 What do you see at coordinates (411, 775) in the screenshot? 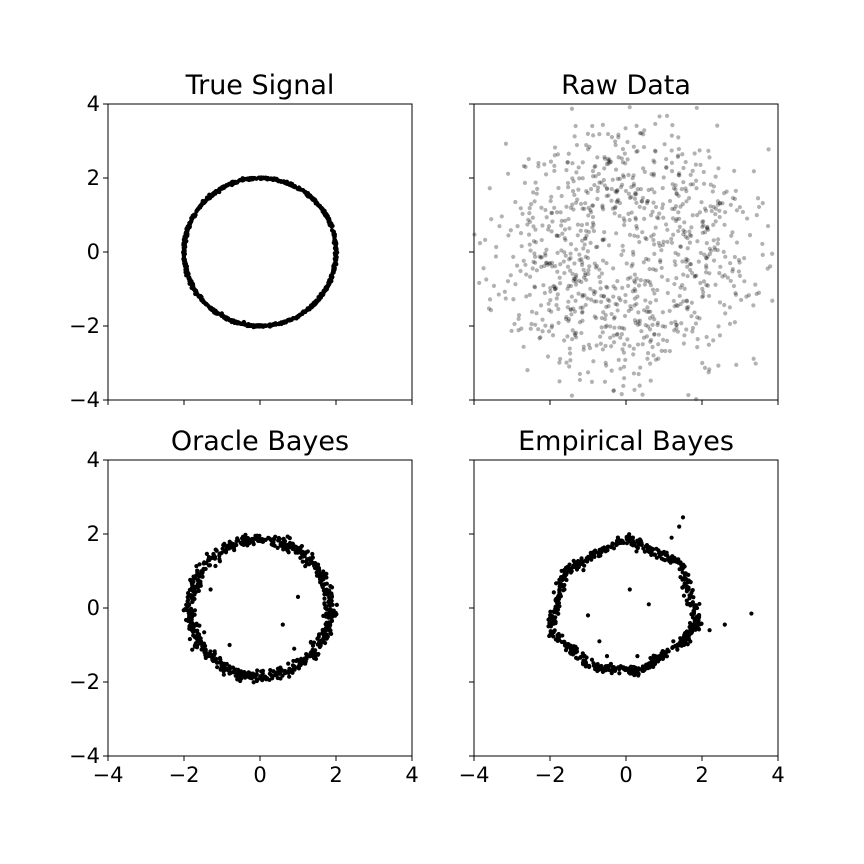
I see `x-tick-label: 4` at bounding box center [411, 775].